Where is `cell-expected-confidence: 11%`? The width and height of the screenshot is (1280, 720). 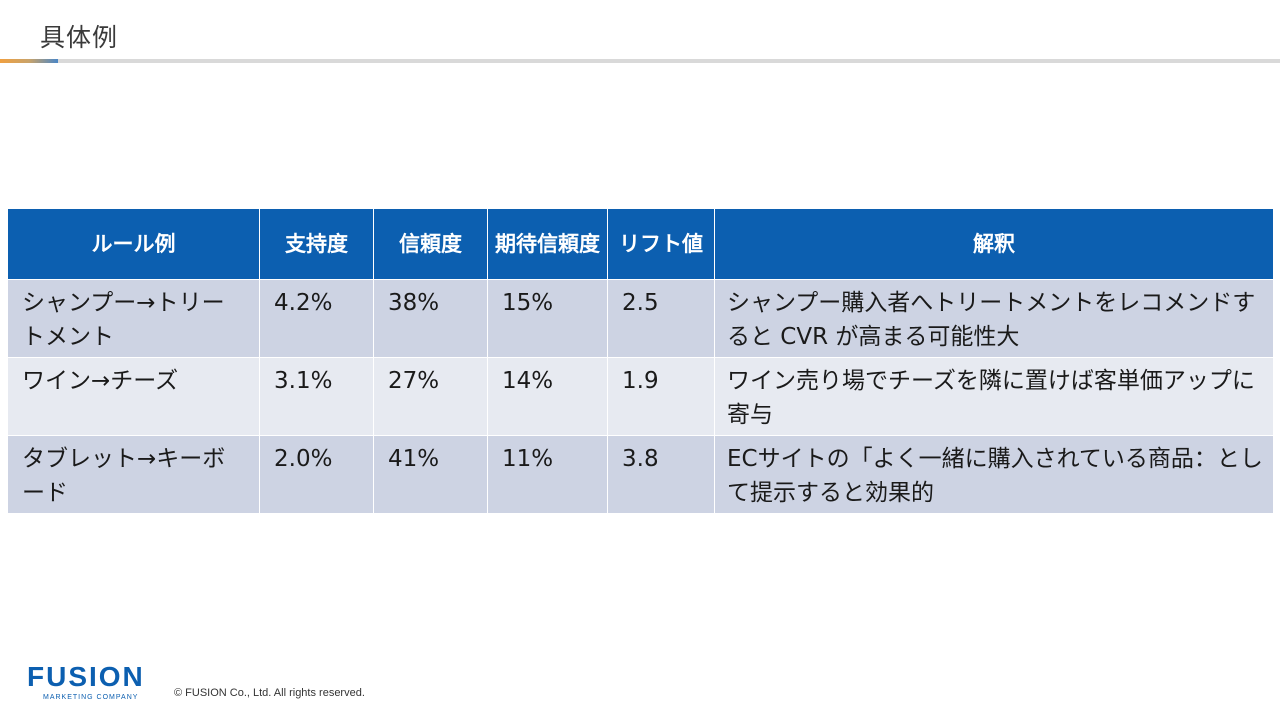 cell-expected-confidence: 11% is located at coordinates (547, 474).